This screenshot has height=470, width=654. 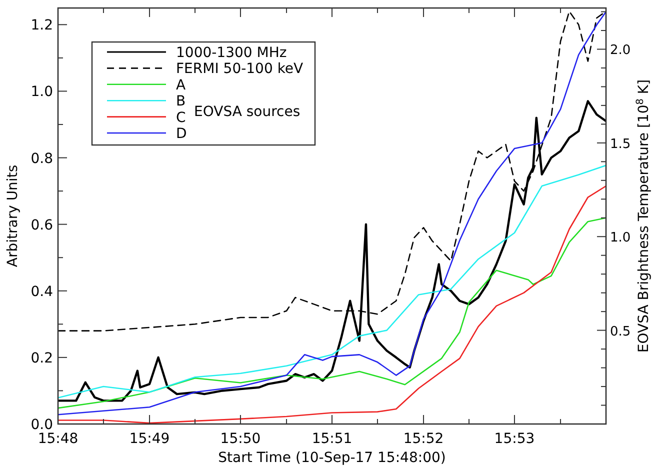 What do you see at coordinates (332, 458) in the screenshot?
I see `x-axis-title: Start Time (10-Sep-17 15:48:00)` at bounding box center [332, 458].